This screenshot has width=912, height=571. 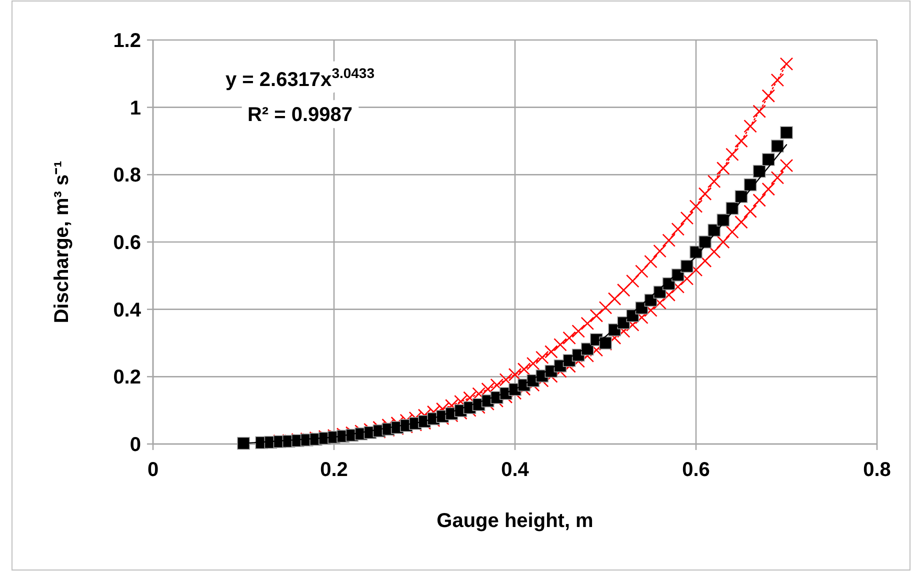 I want to click on x-tick-label: 0.4, so click(x=515, y=470).